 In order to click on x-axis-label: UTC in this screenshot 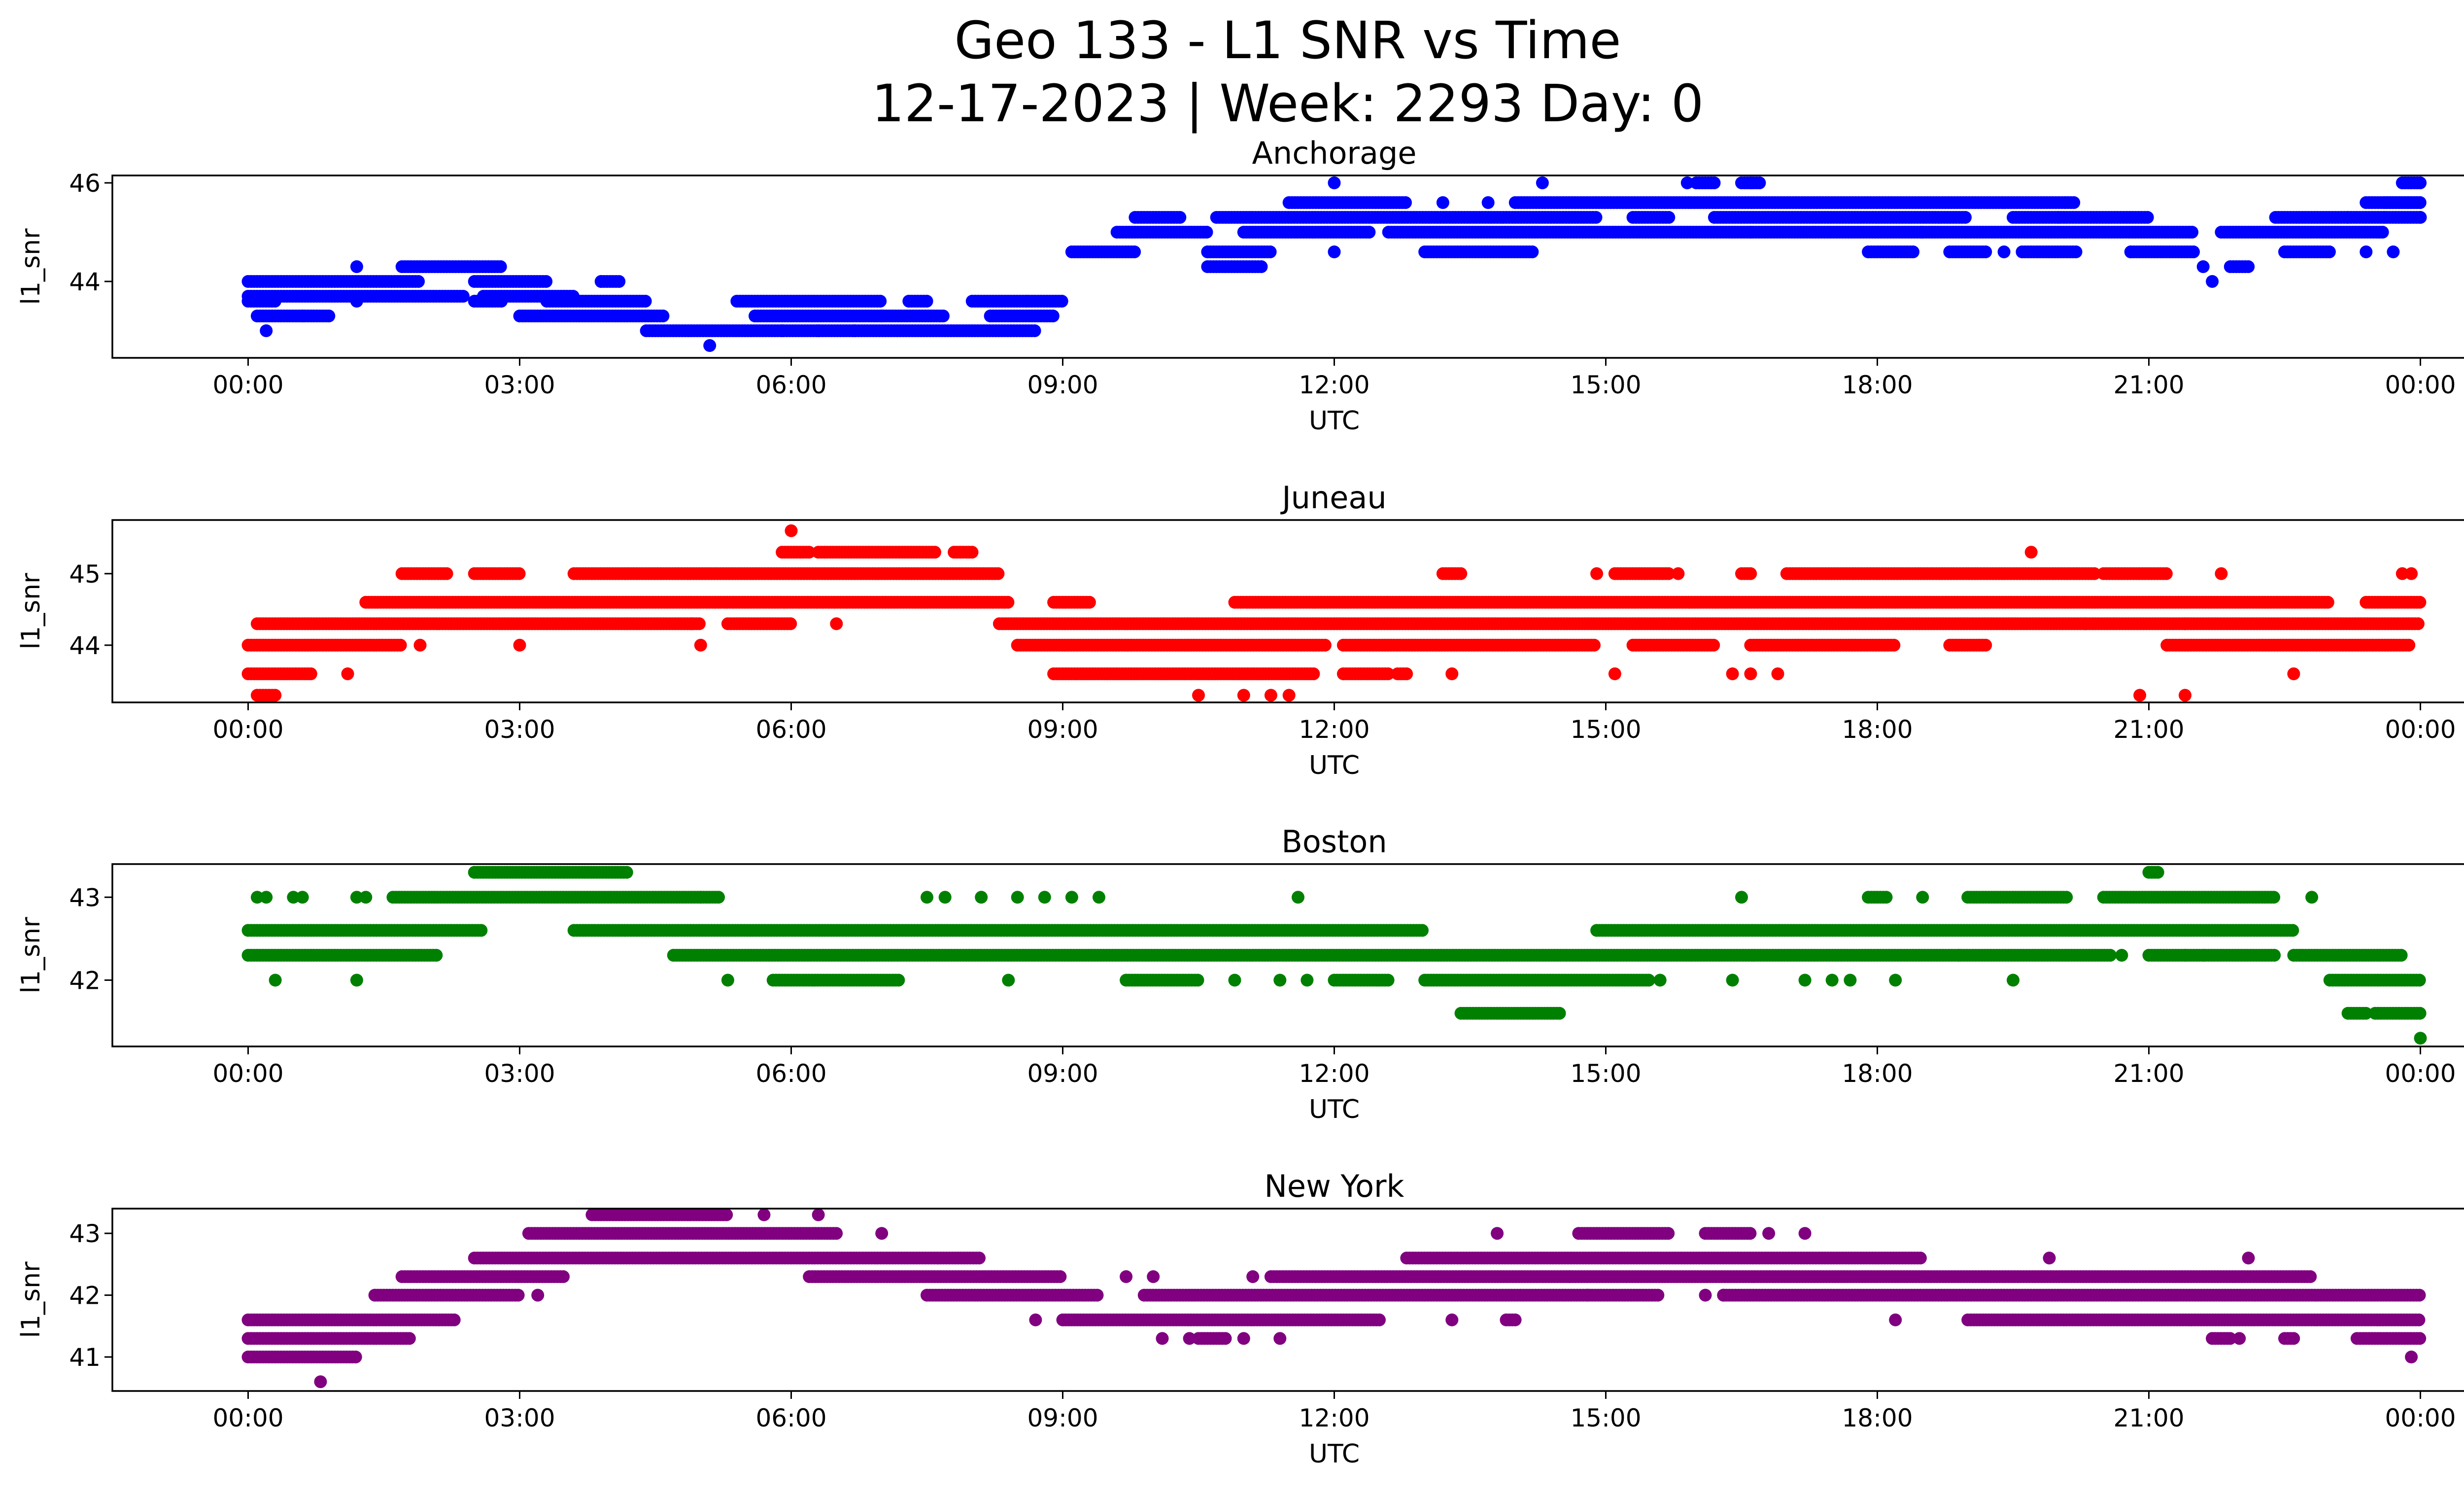, I will do `click(1334, 765)`.